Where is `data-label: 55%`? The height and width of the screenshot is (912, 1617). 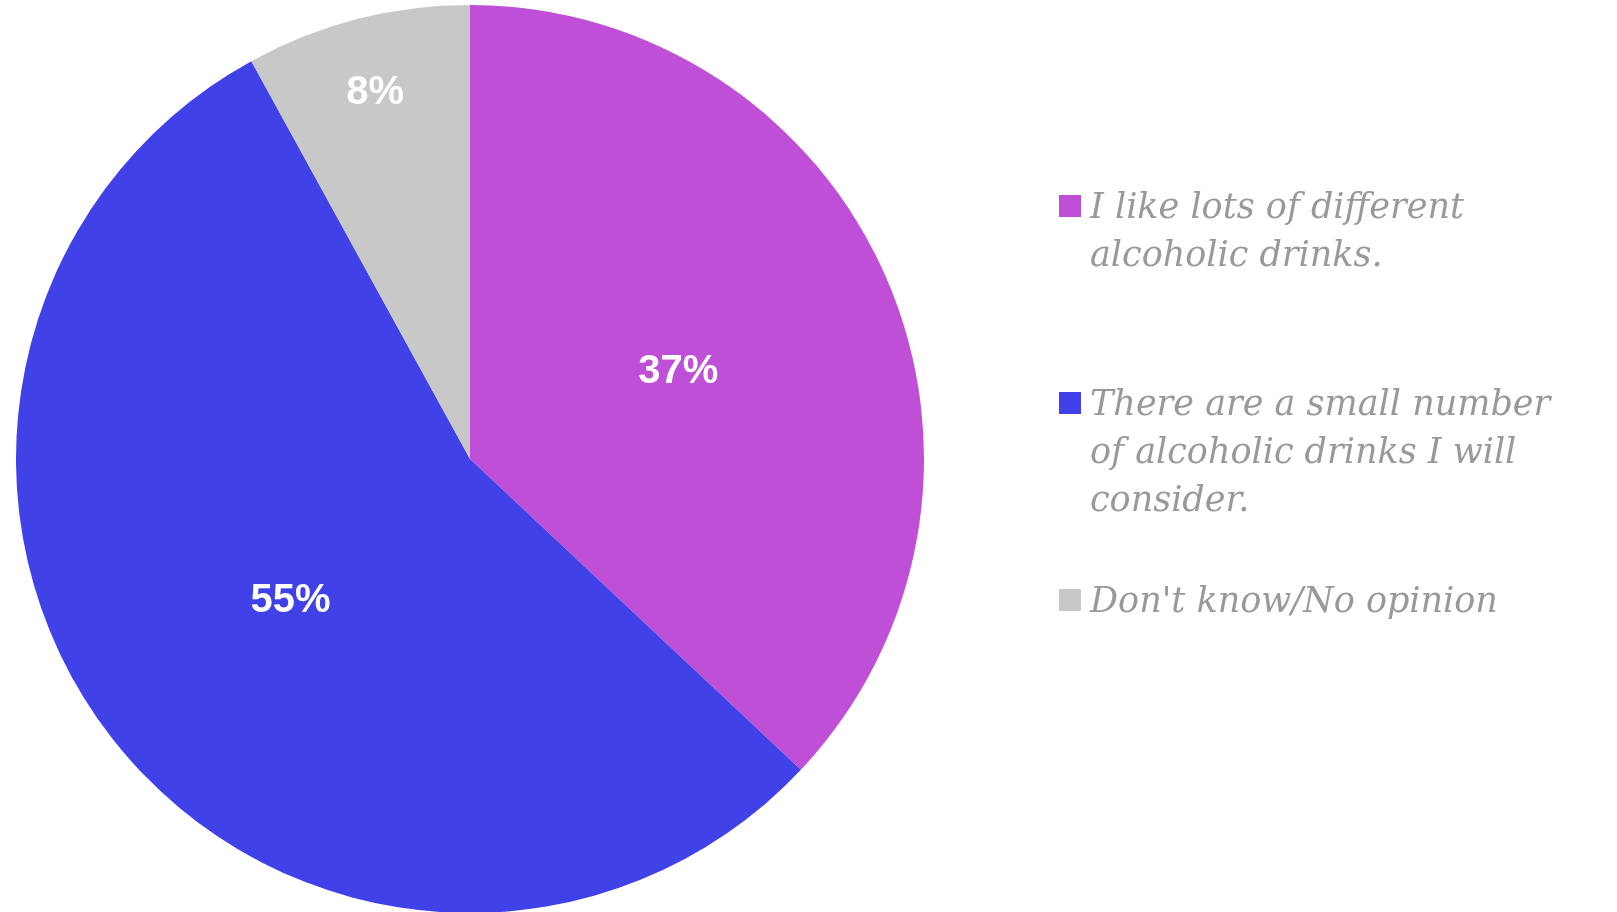
data-label: 55% is located at coordinates (290, 598).